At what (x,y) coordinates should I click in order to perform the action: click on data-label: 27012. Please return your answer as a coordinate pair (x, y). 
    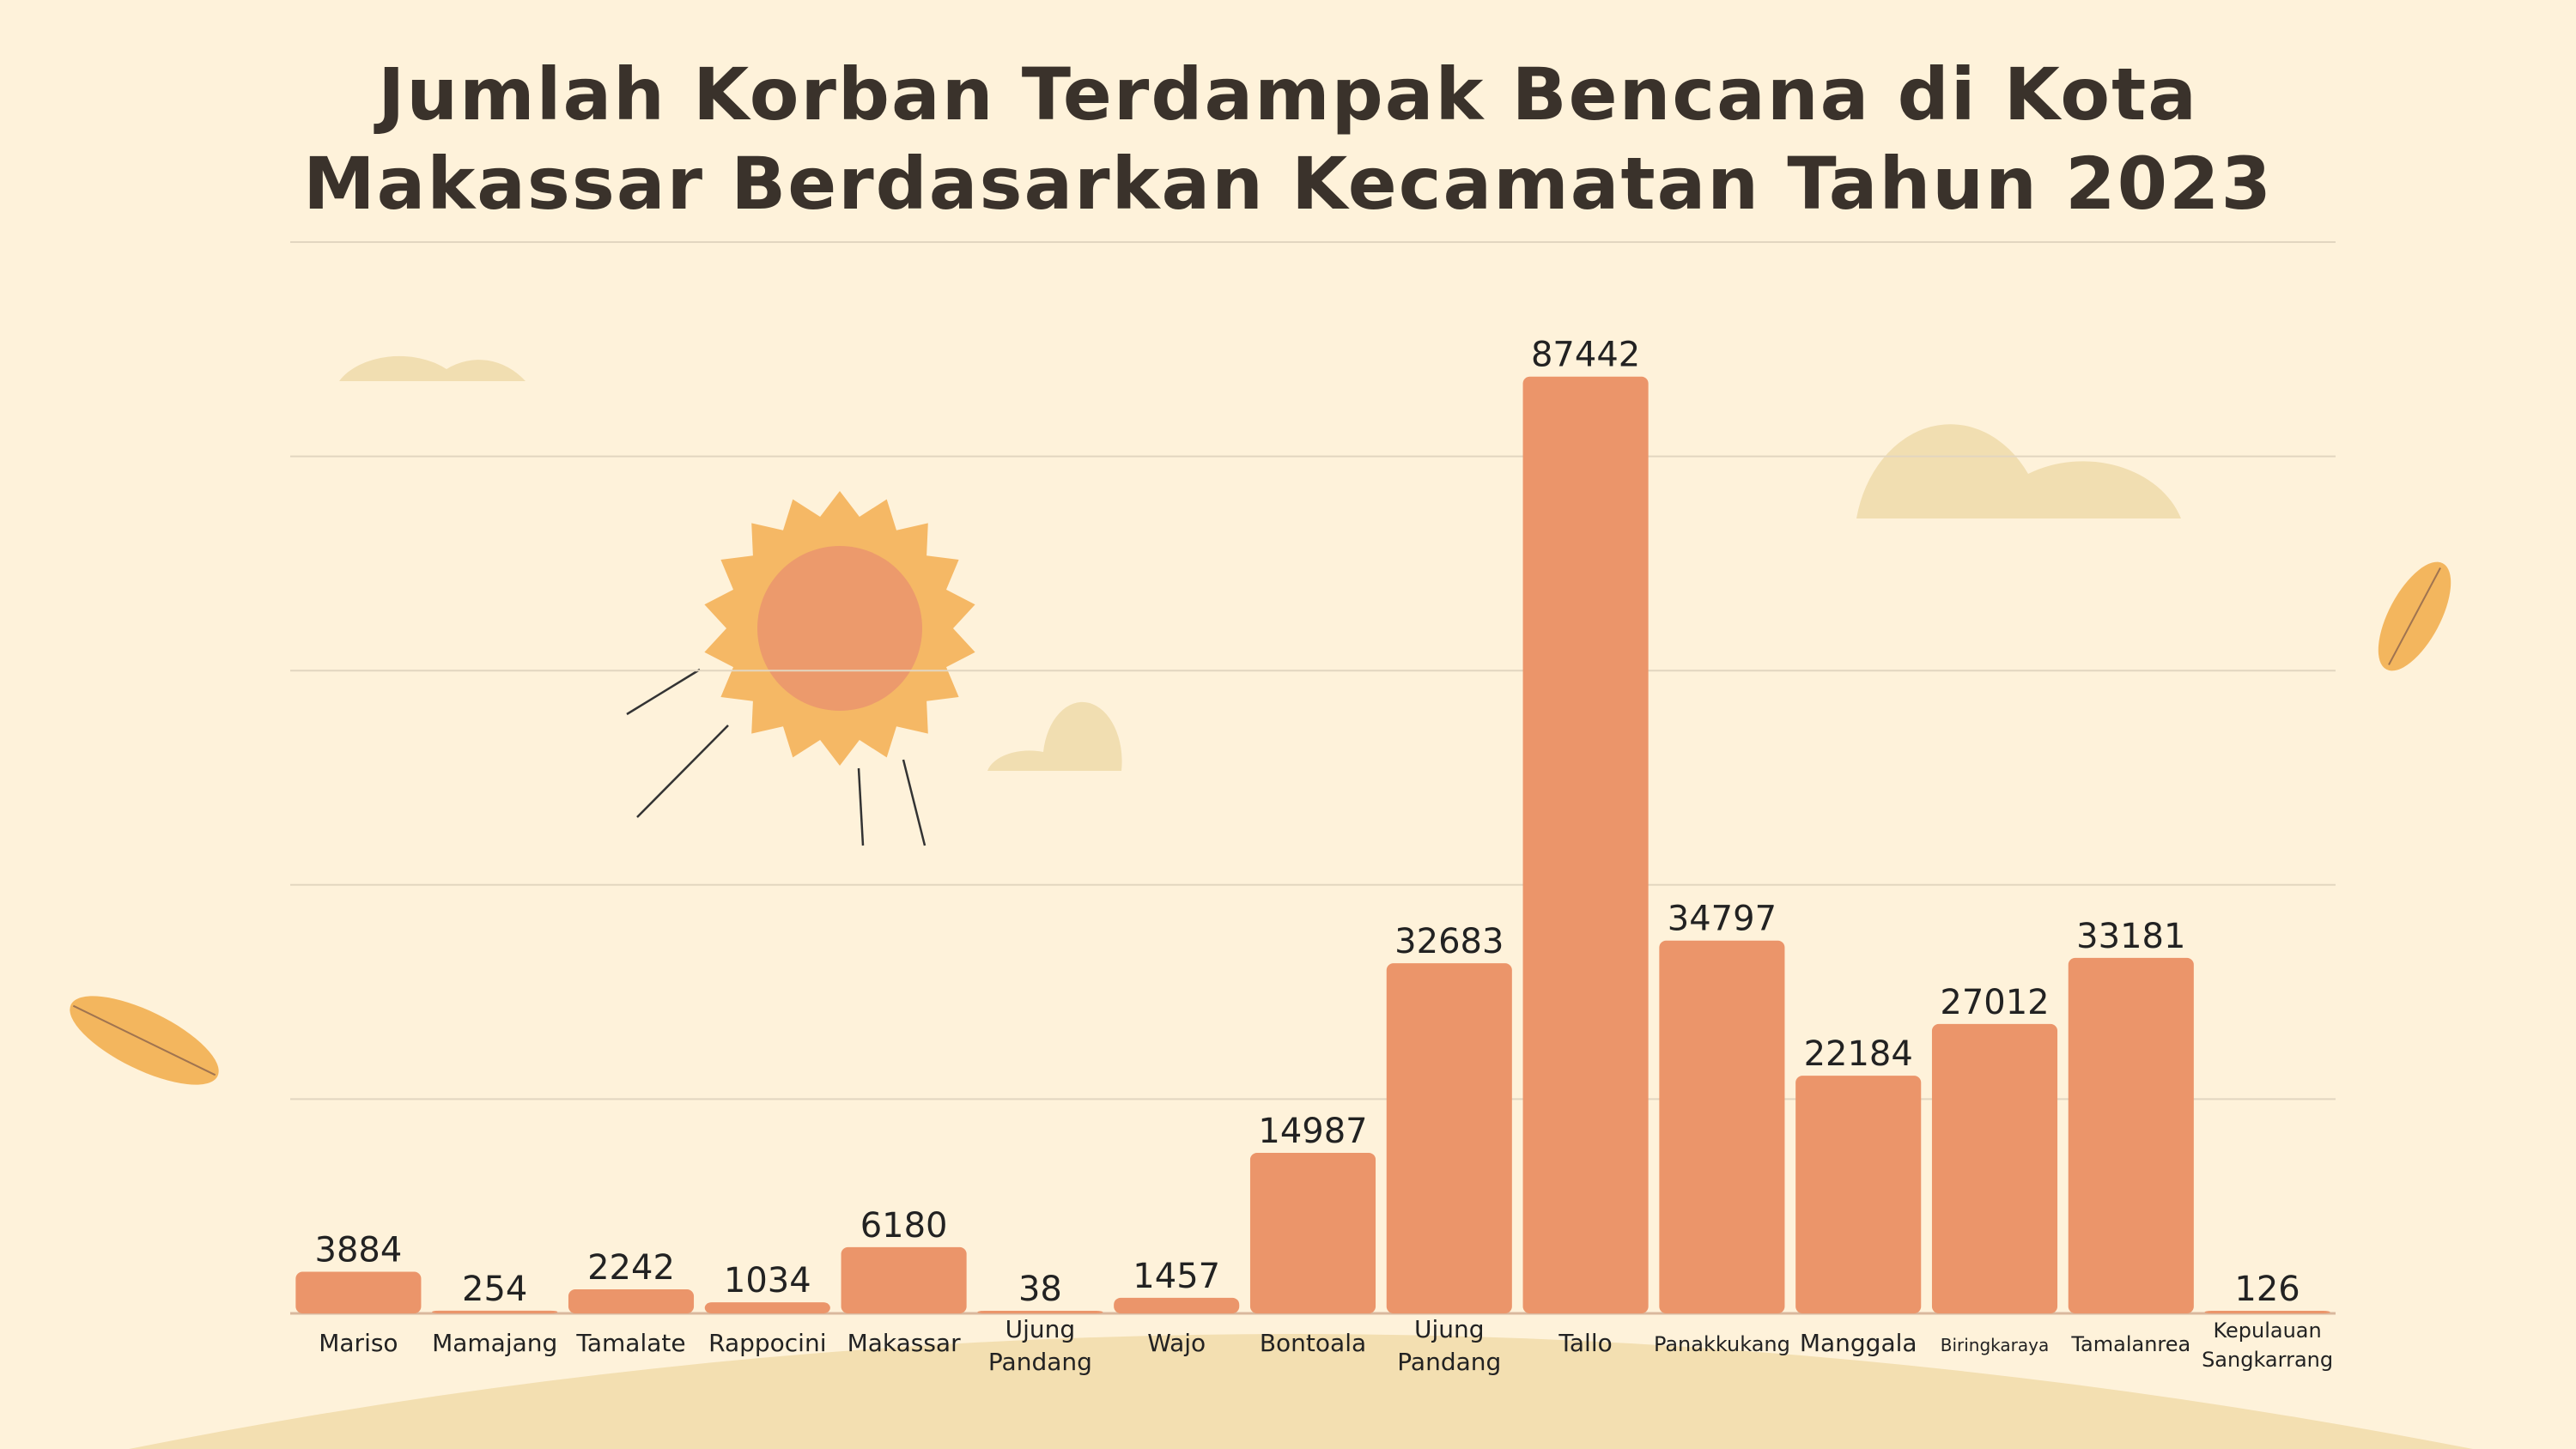
    Looking at the image, I should click on (1995, 1002).